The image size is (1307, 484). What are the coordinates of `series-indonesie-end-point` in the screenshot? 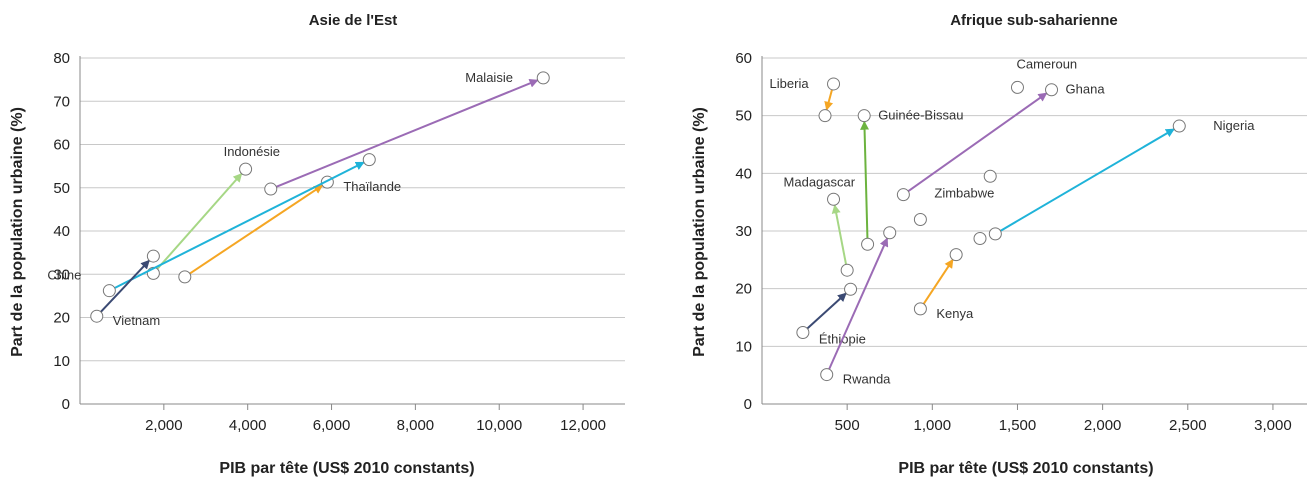 It's located at (246, 169).